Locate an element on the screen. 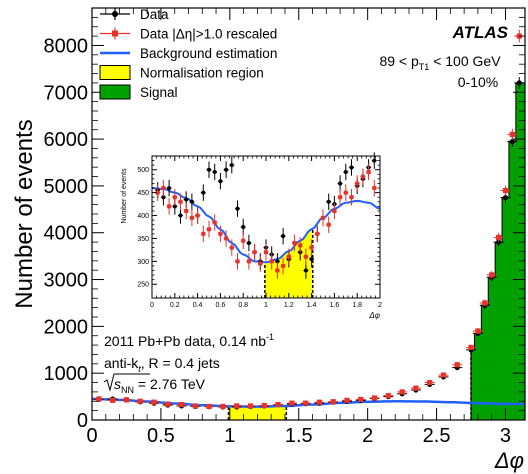  x-tick-label: 1.6 is located at coordinates (335, 305).